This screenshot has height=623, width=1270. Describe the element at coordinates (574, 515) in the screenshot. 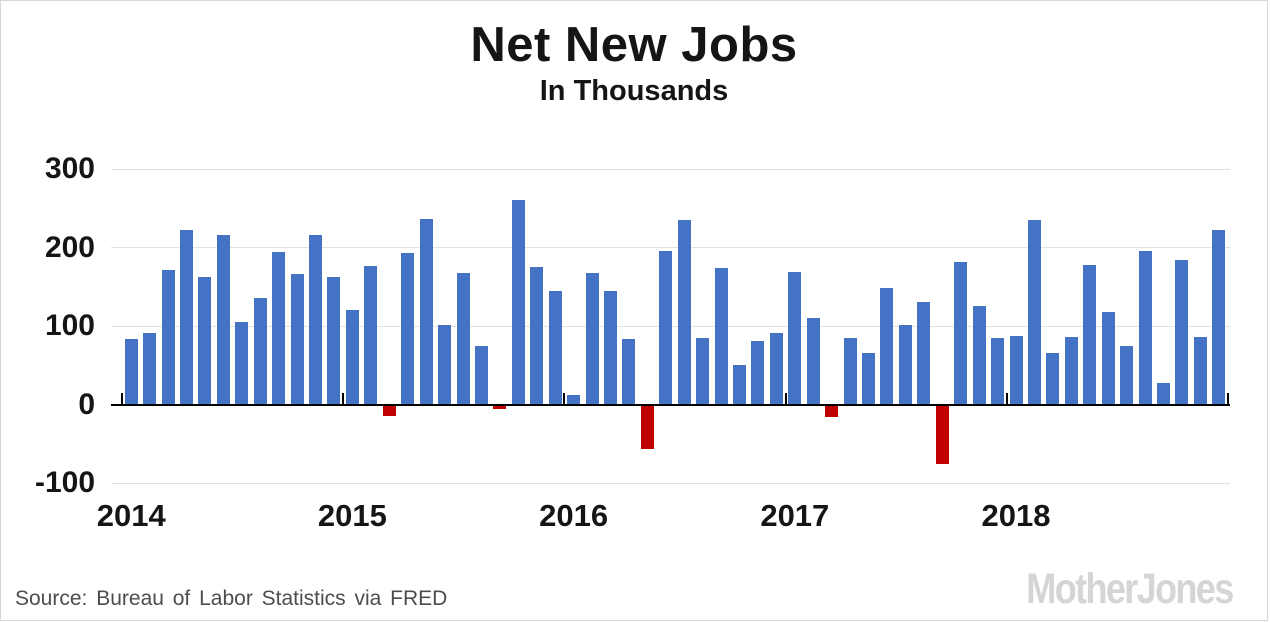

I see `x-tick-label-2016: 2016` at that location.